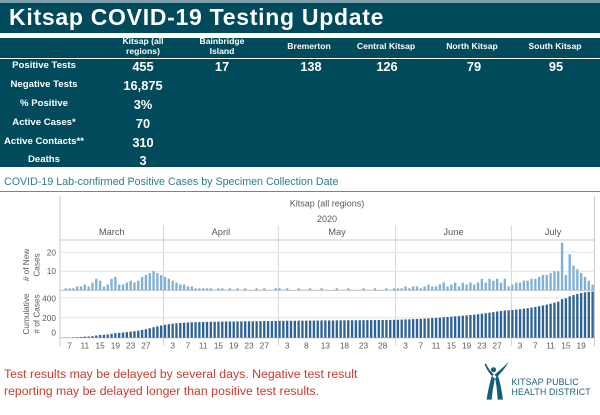 The height and width of the screenshot is (415, 600). I want to click on svg-text: HEALTH DISTRICT, so click(552, 392).